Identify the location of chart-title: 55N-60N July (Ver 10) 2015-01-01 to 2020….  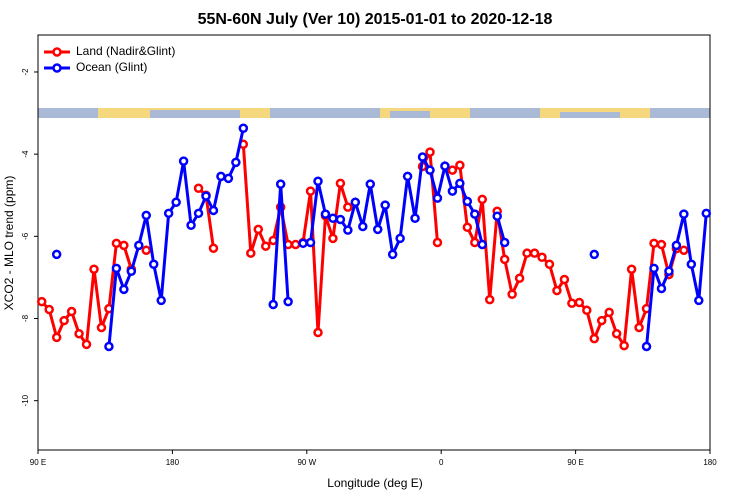
(375, 19).